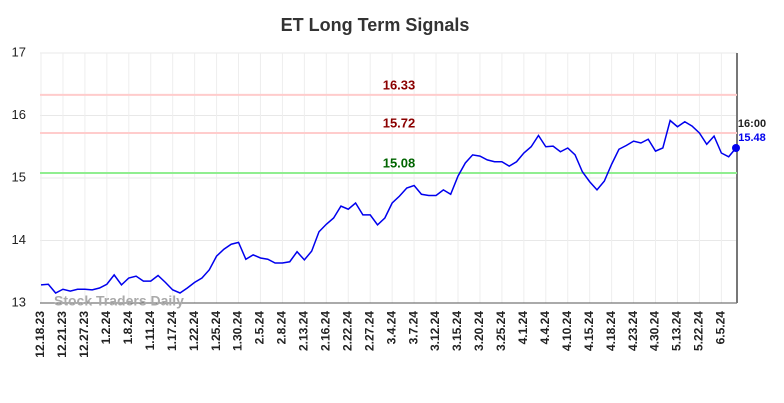 The height and width of the screenshot is (403, 784). What do you see at coordinates (721, 328) in the screenshot?
I see `x-tick-label: 6.5.24` at bounding box center [721, 328].